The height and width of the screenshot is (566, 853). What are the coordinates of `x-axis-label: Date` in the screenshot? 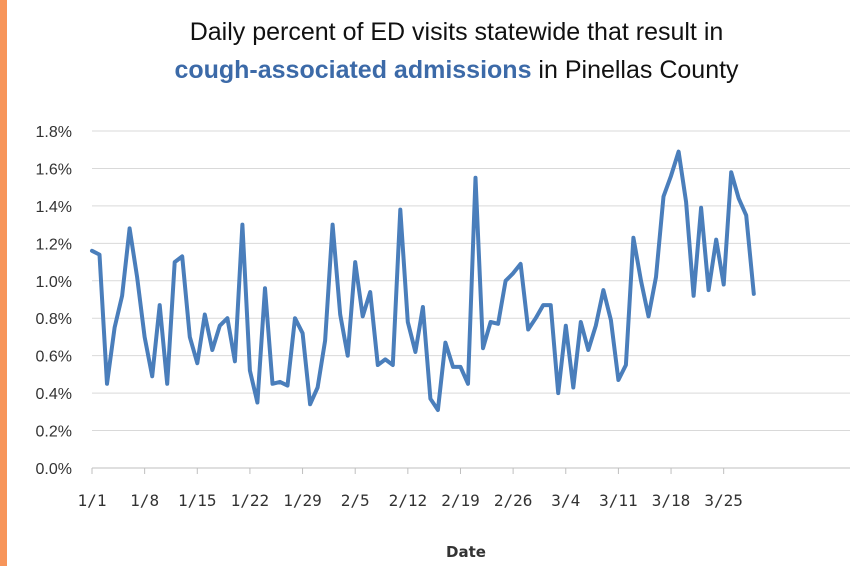 It's located at (466, 552).